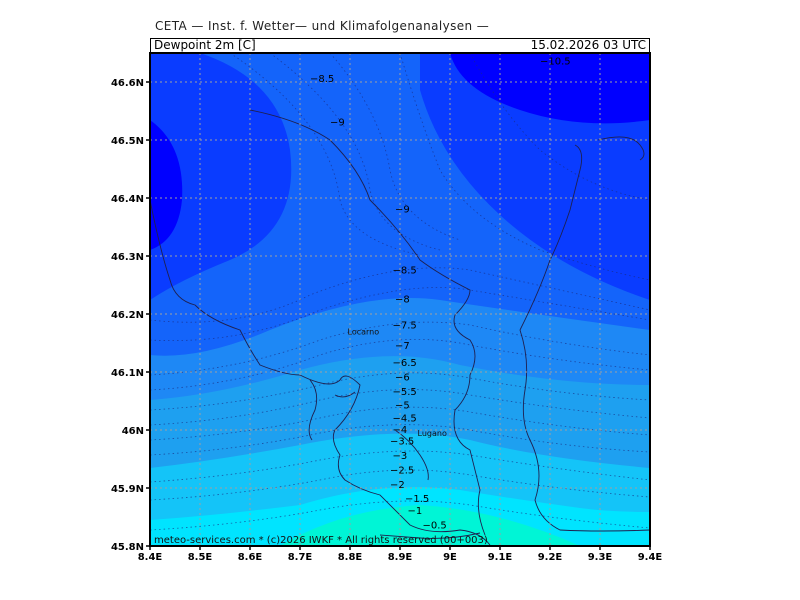 Image resolution: width=800 pixels, height=600 pixels. I want to click on contour-label: −1, so click(415, 511).